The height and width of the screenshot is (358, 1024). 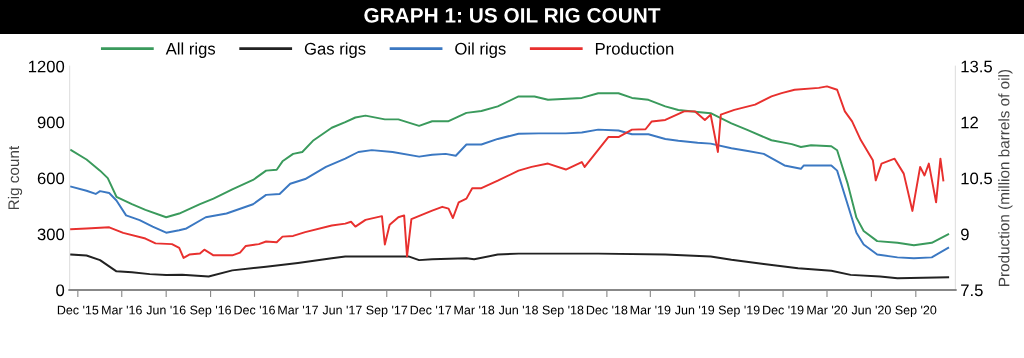 What do you see at coordinates (51, 122) in the screenshot?
I see `y-tick-label: 900` at bounding box center [51, 122].